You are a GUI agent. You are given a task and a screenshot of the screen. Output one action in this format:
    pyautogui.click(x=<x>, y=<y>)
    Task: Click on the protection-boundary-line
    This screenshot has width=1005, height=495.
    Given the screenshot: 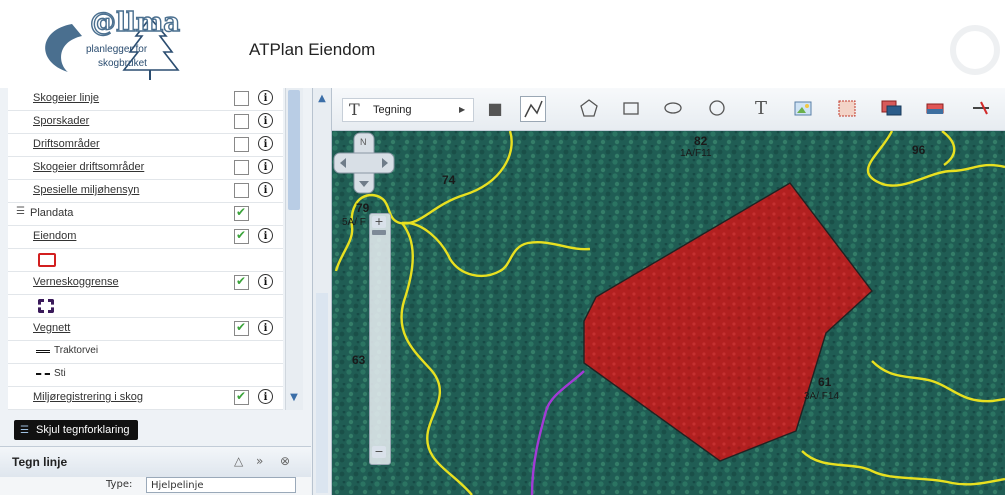 What is the action you would take?
    pyautogui.click(x=557, y=432)
    